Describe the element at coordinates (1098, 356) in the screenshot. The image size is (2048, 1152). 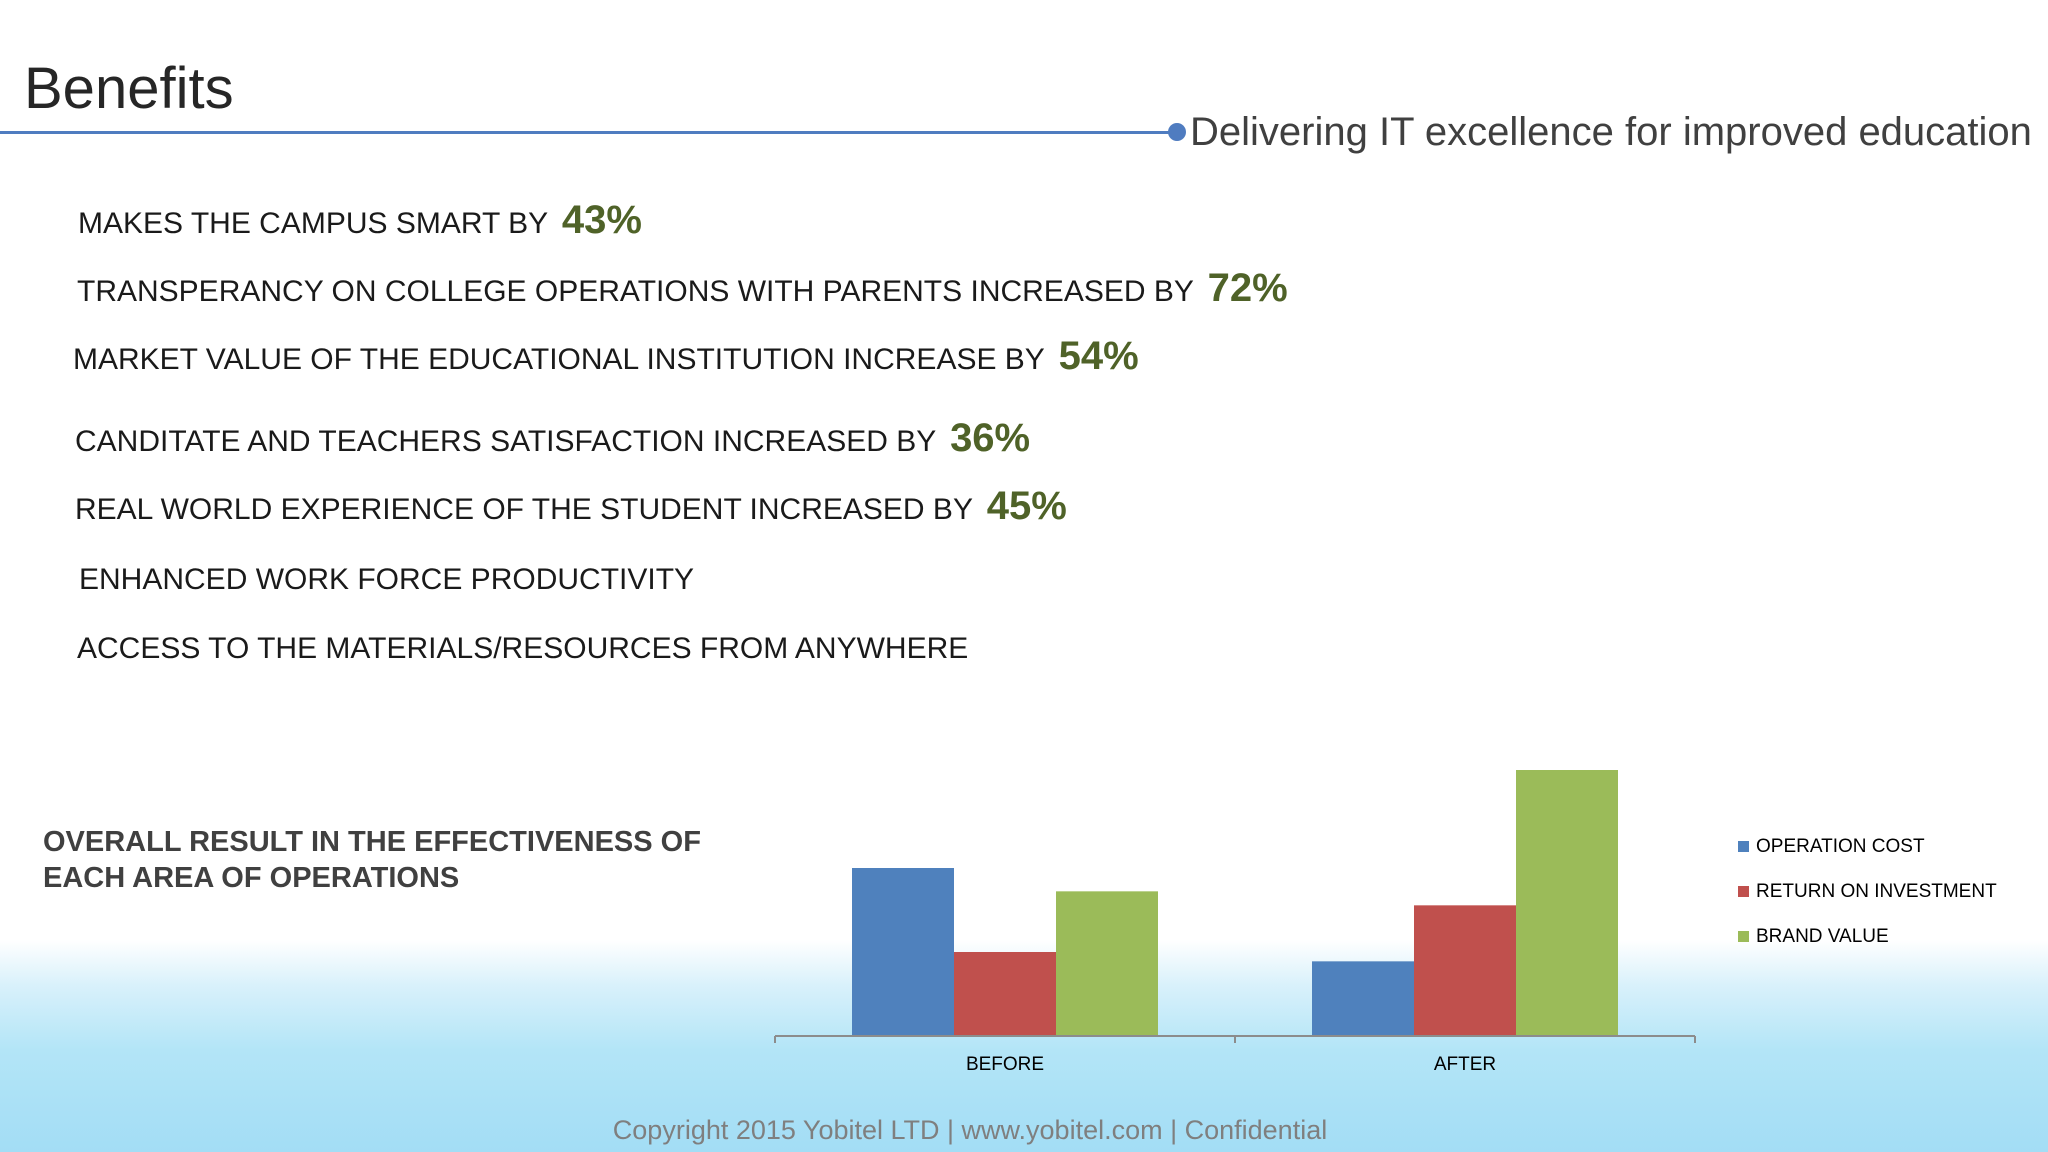
I see `benefit-percent: 54%` at that location.